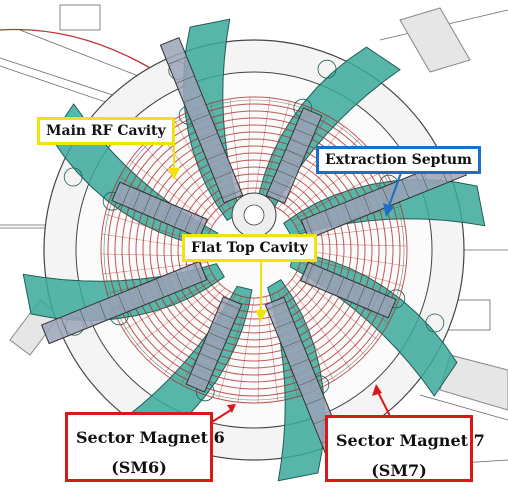 The height and width of the screenshot is (494, 508). I want to click on main-rf-arrowhead, so click(174, 174).